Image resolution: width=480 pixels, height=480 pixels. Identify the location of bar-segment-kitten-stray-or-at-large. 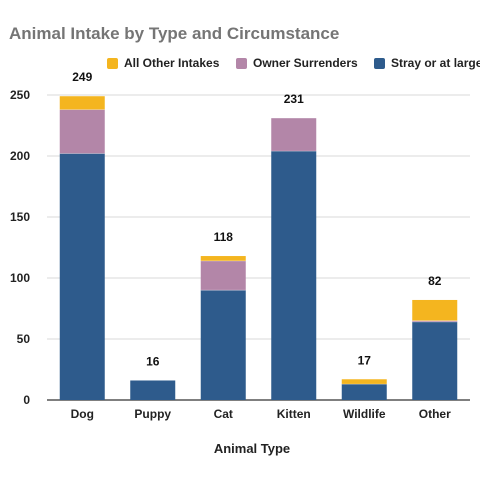
(294, 275).